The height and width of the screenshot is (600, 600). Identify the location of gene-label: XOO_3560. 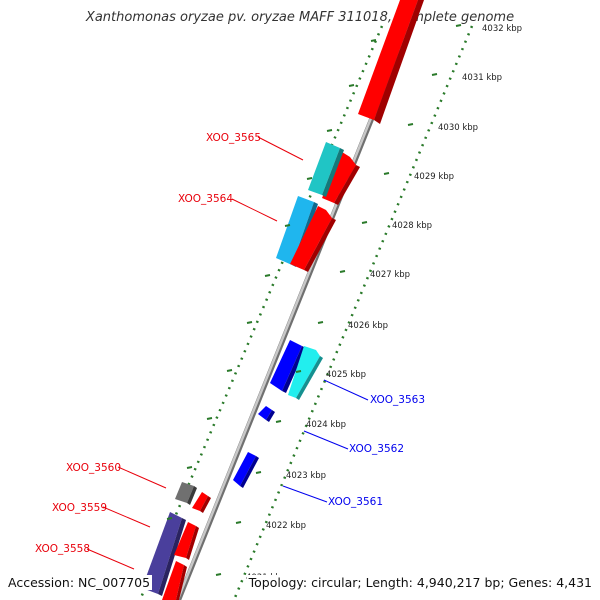
(93, 468).